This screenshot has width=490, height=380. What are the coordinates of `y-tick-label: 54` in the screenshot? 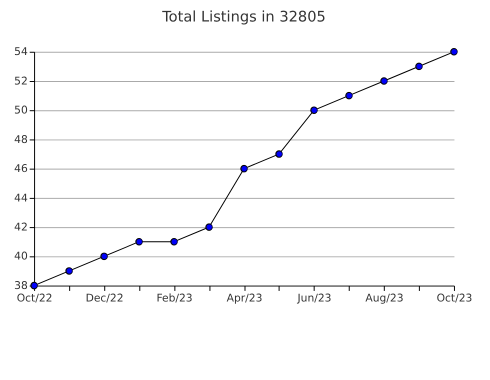 It's located at (21, 51).